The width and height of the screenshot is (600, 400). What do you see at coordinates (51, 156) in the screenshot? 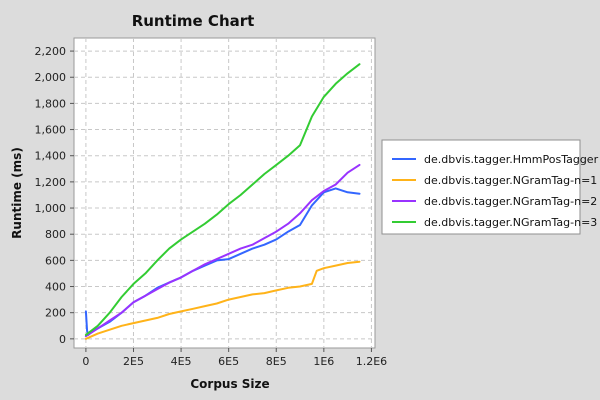
I see `y-tick-label: 1,400` at bounding box center [51, 156].